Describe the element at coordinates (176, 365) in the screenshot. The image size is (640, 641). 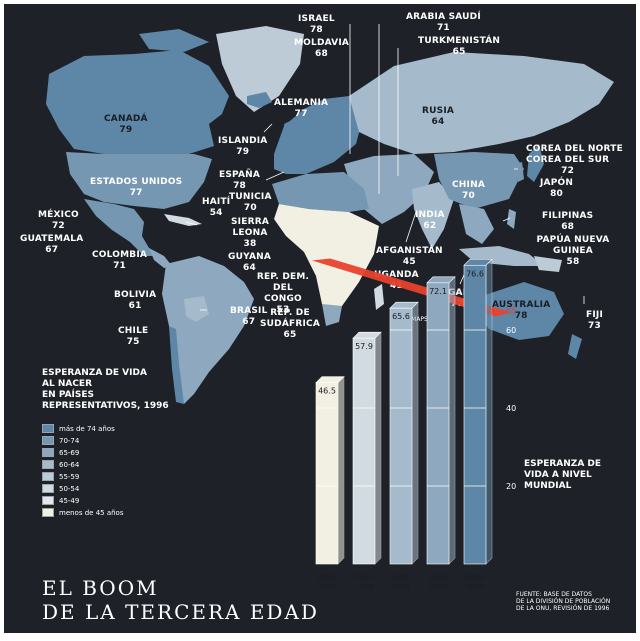
I see `country-chile` at that location.